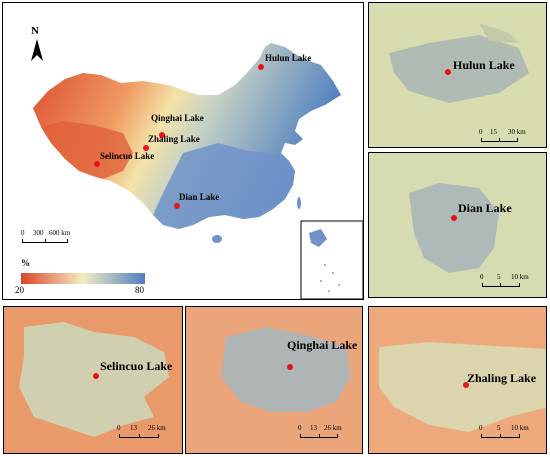 Image resolution: width=550 pixels, height=457 pixels. Describe the element at coordinates (19, 290) in the screenshot. I see `legend-min: 20` at that location.